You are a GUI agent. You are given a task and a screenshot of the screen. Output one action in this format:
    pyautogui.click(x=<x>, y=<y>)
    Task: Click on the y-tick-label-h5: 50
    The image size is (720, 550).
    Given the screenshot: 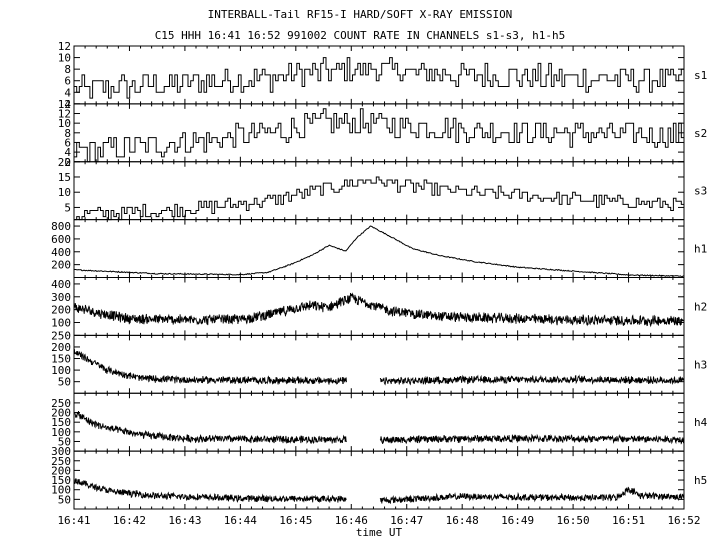 What is the action you would take?
    pyautogui.click(x=64, y=499)
    